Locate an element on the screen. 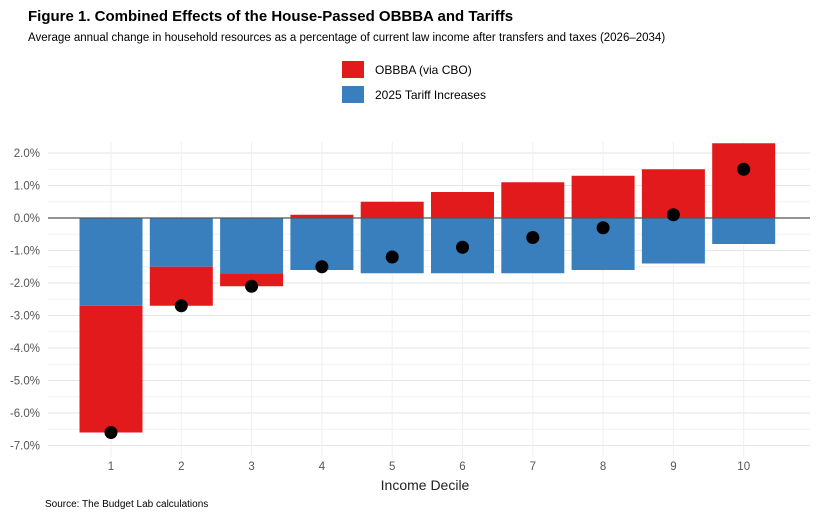 The height and width of the screenshot is (519, 825). legend-item-tariff: 2025 Tariff Increases is located at coordinates (414, 94).